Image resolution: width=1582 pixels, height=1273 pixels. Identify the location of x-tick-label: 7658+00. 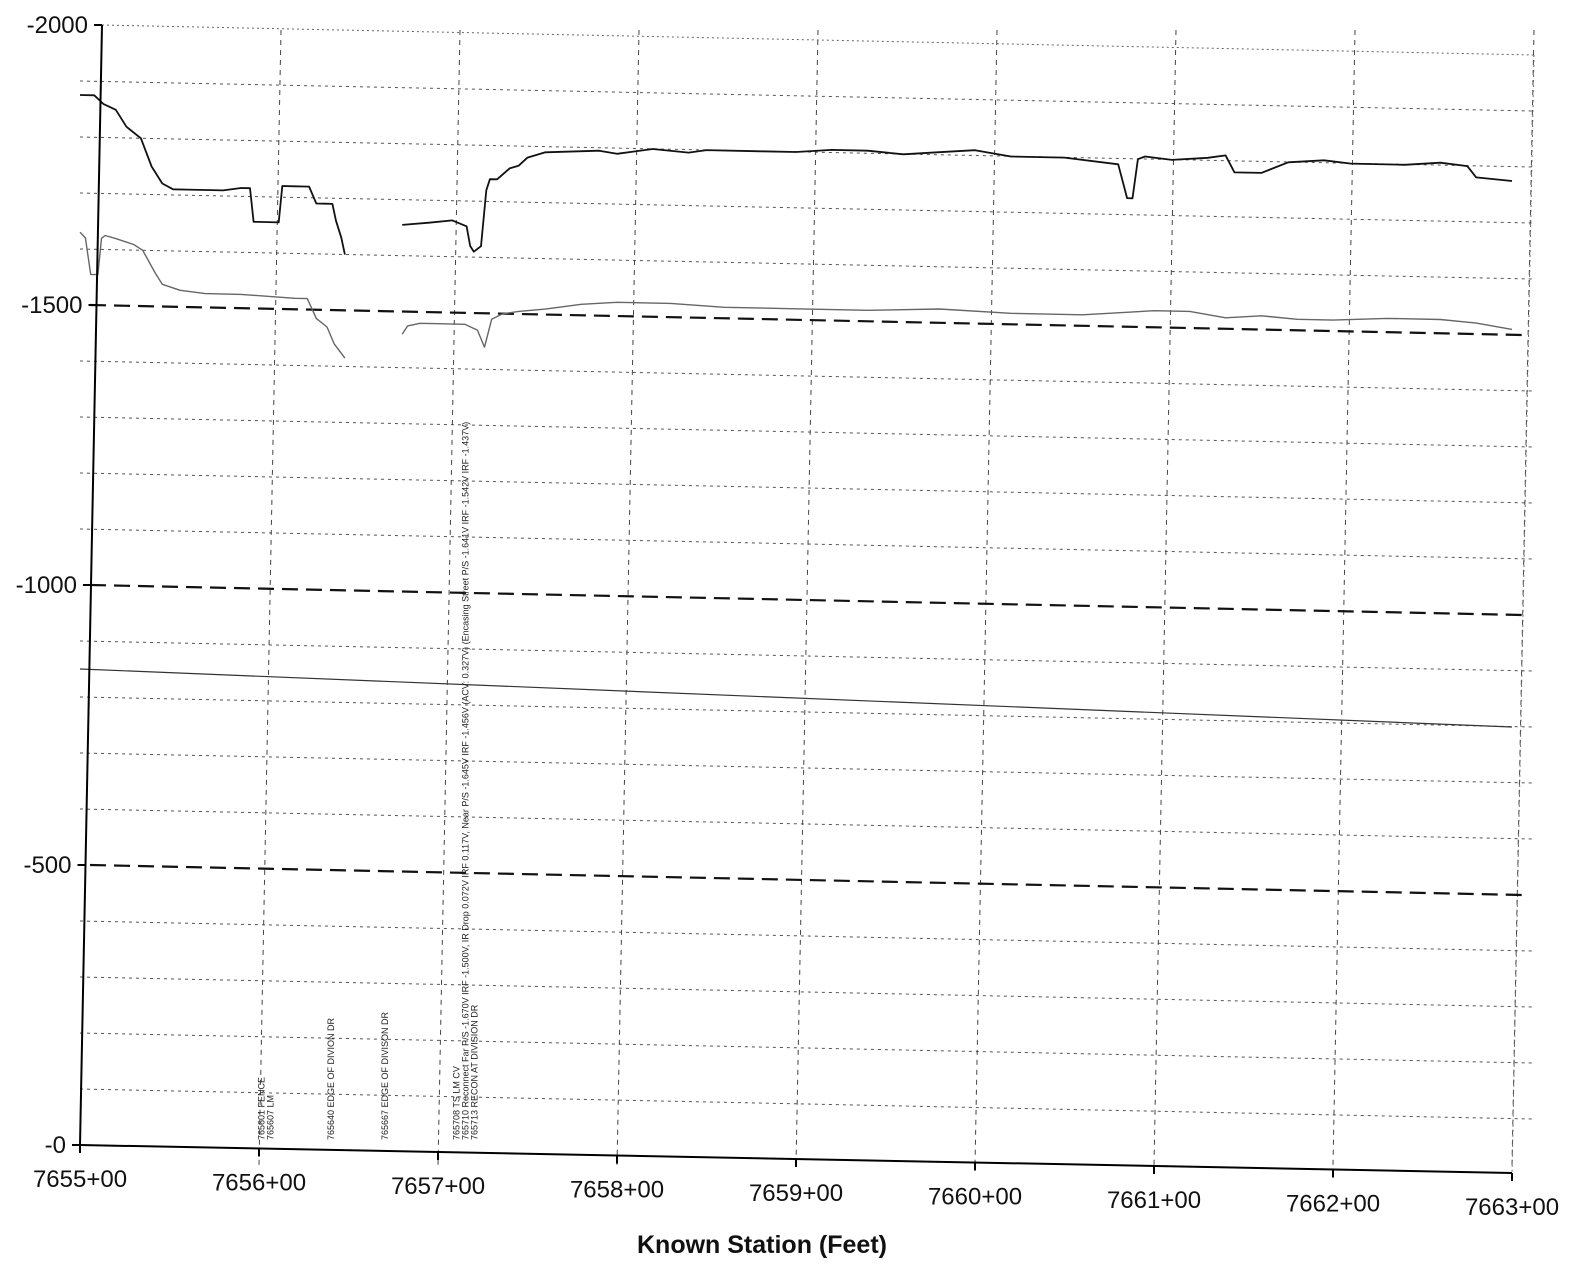
(617, 1190).